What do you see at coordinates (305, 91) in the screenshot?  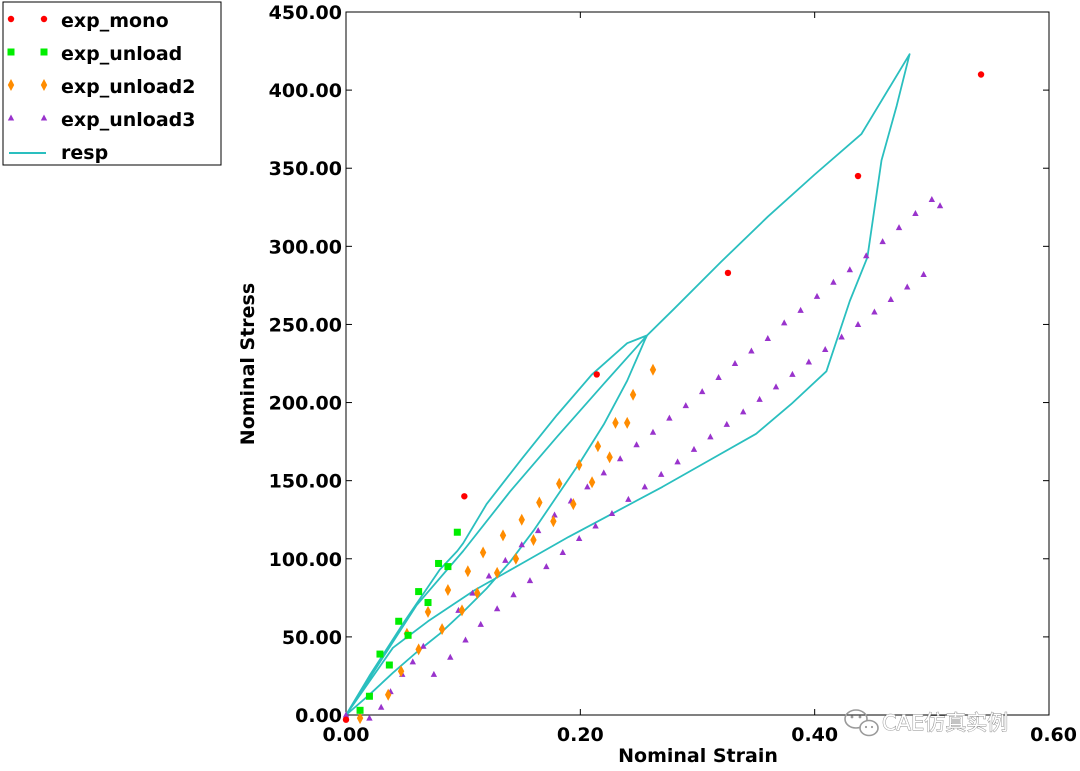 I see `y-tick-label: 400.00` at bounding box center [305, 91].